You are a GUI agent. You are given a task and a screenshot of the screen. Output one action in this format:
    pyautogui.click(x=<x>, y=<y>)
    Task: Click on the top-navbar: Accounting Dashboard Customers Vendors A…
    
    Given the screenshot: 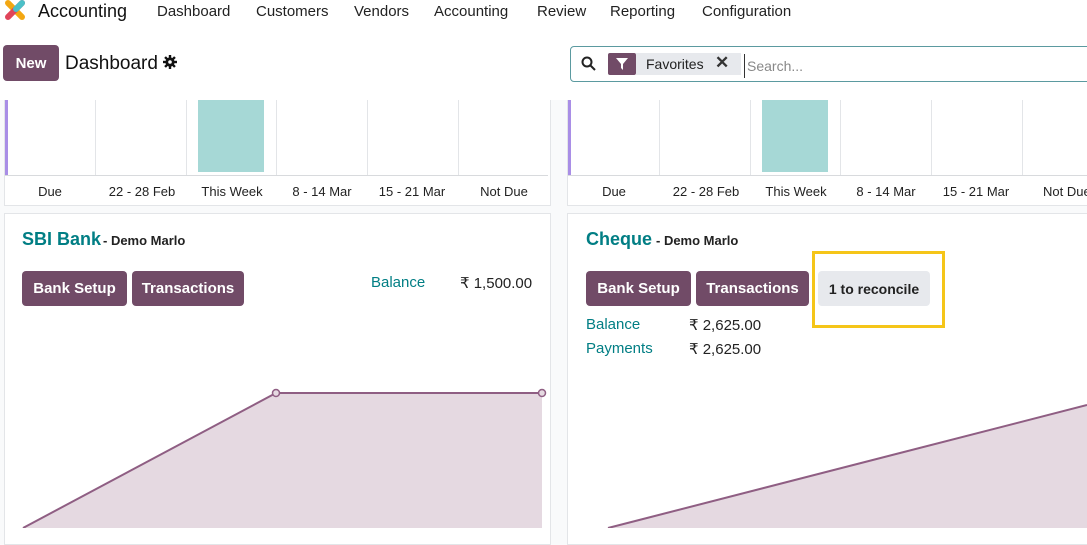 What is the action you would take?
    pyautogui.click(x=543, y=13)
    